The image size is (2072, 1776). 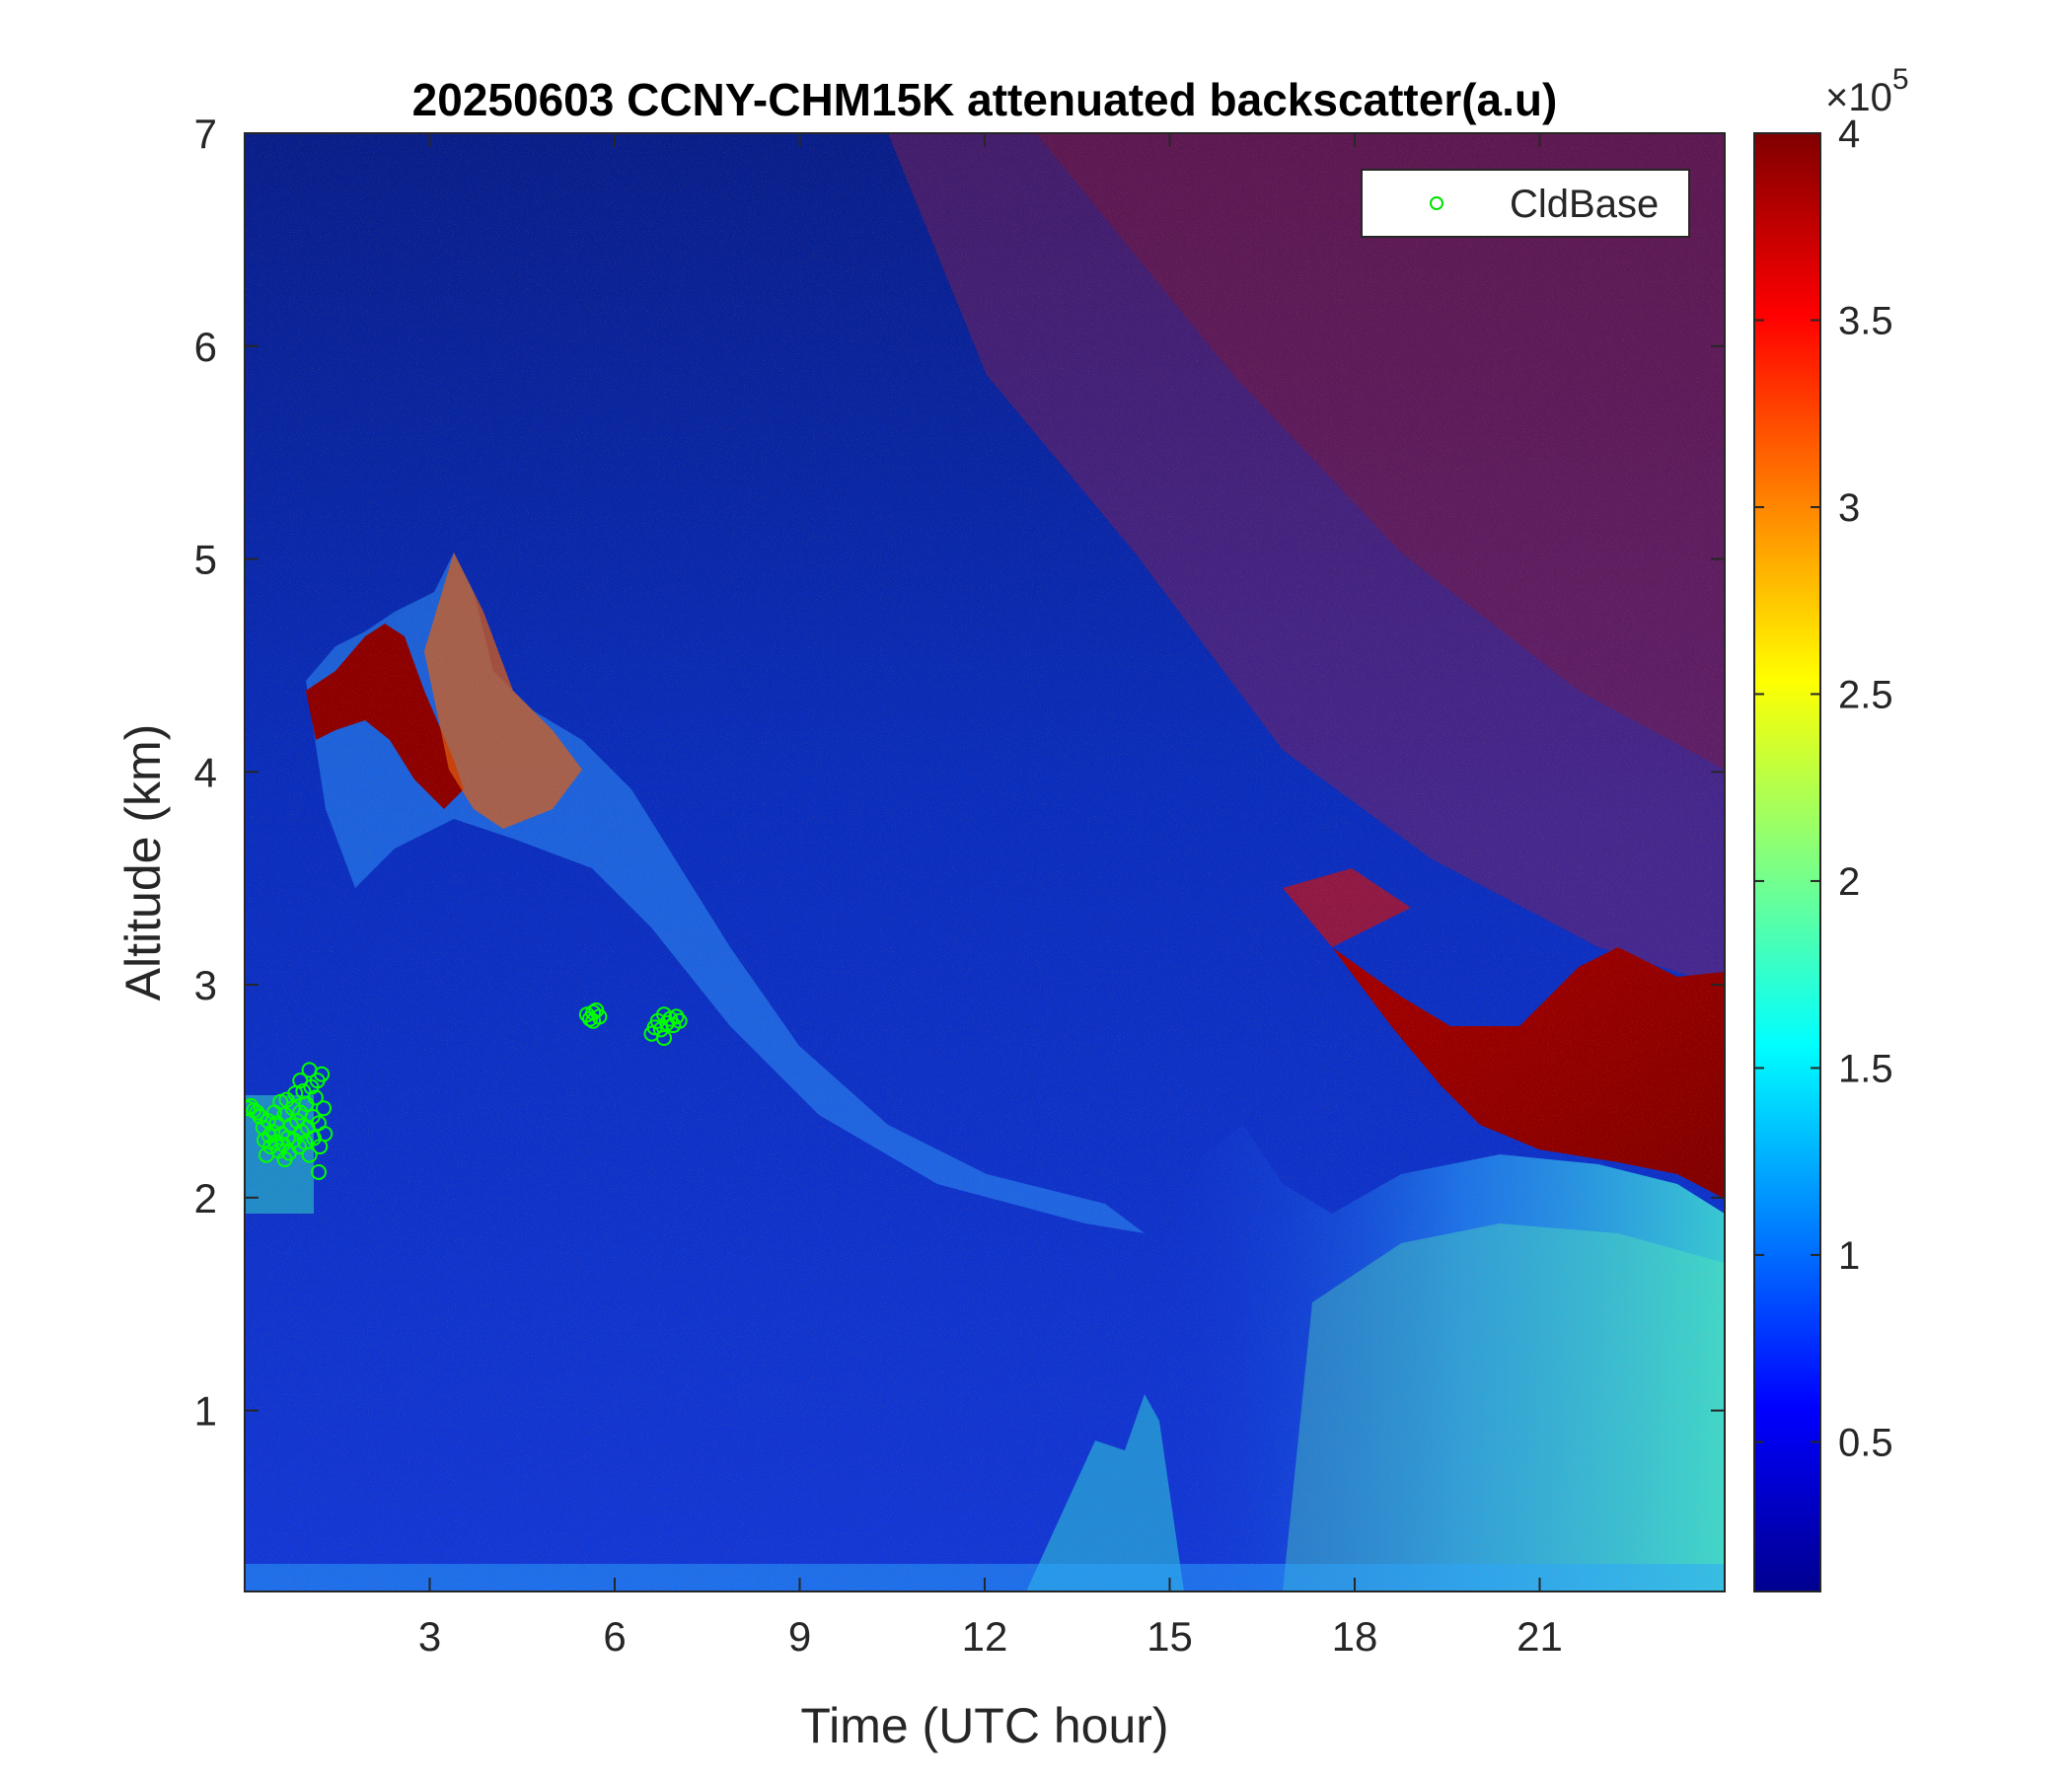 What do you see at coordinates (1866, 1443) in the screenshot?
I see `colorbar-tick-label: 0.5` at bounding box center [1866, 1443].